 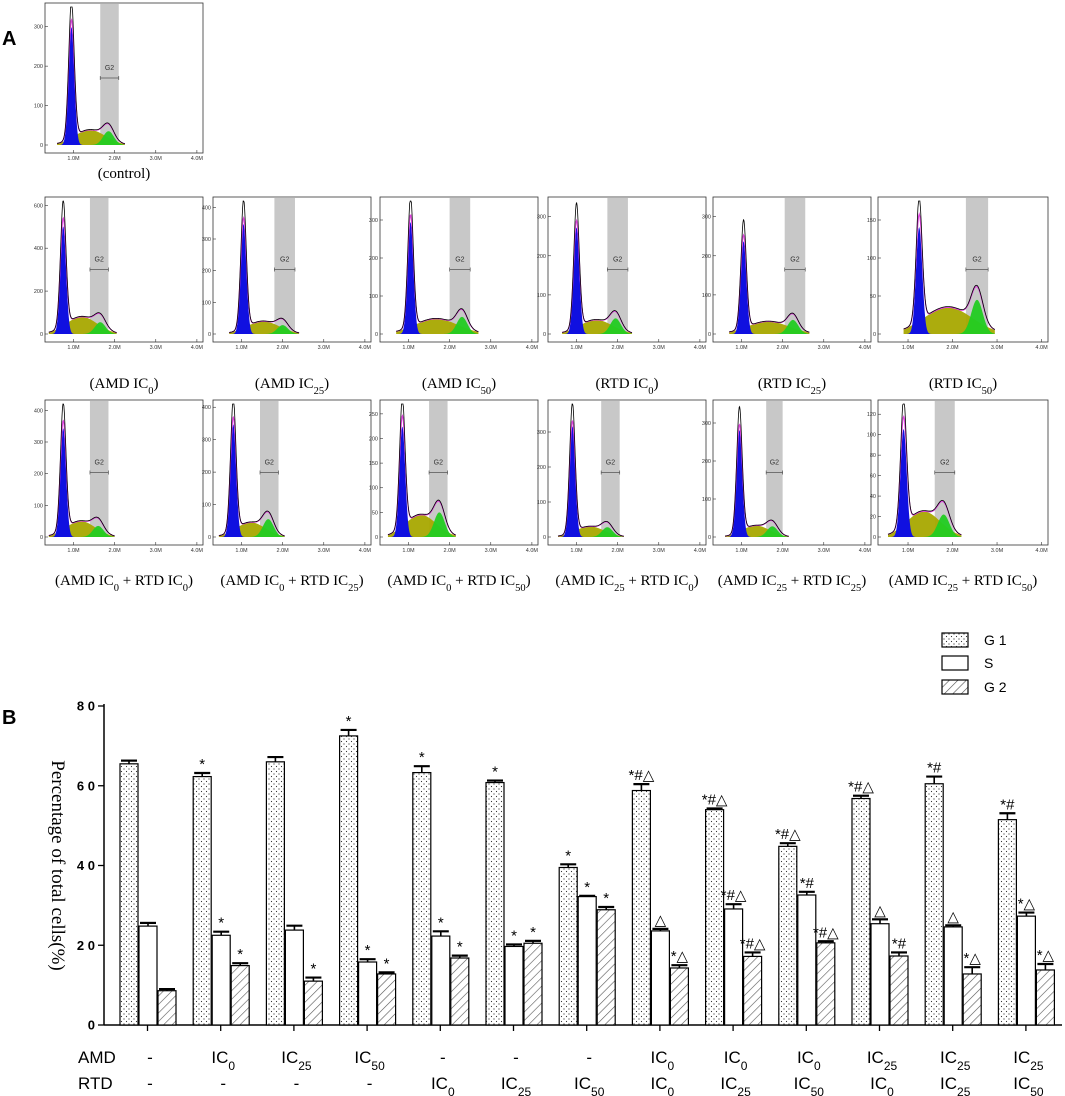 What do you see at coordinates (206, 506) in the screenshot?
I see `y-tick-label: 100` at bounding box center [206, 506].